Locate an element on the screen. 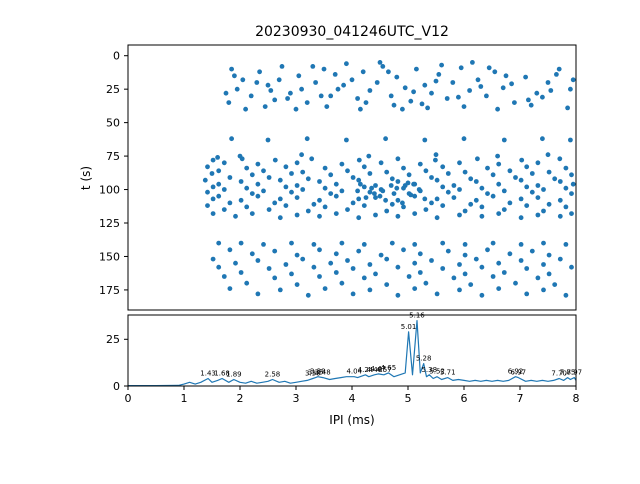  x-tick-label: 8 is located at coordinates (576, 398).